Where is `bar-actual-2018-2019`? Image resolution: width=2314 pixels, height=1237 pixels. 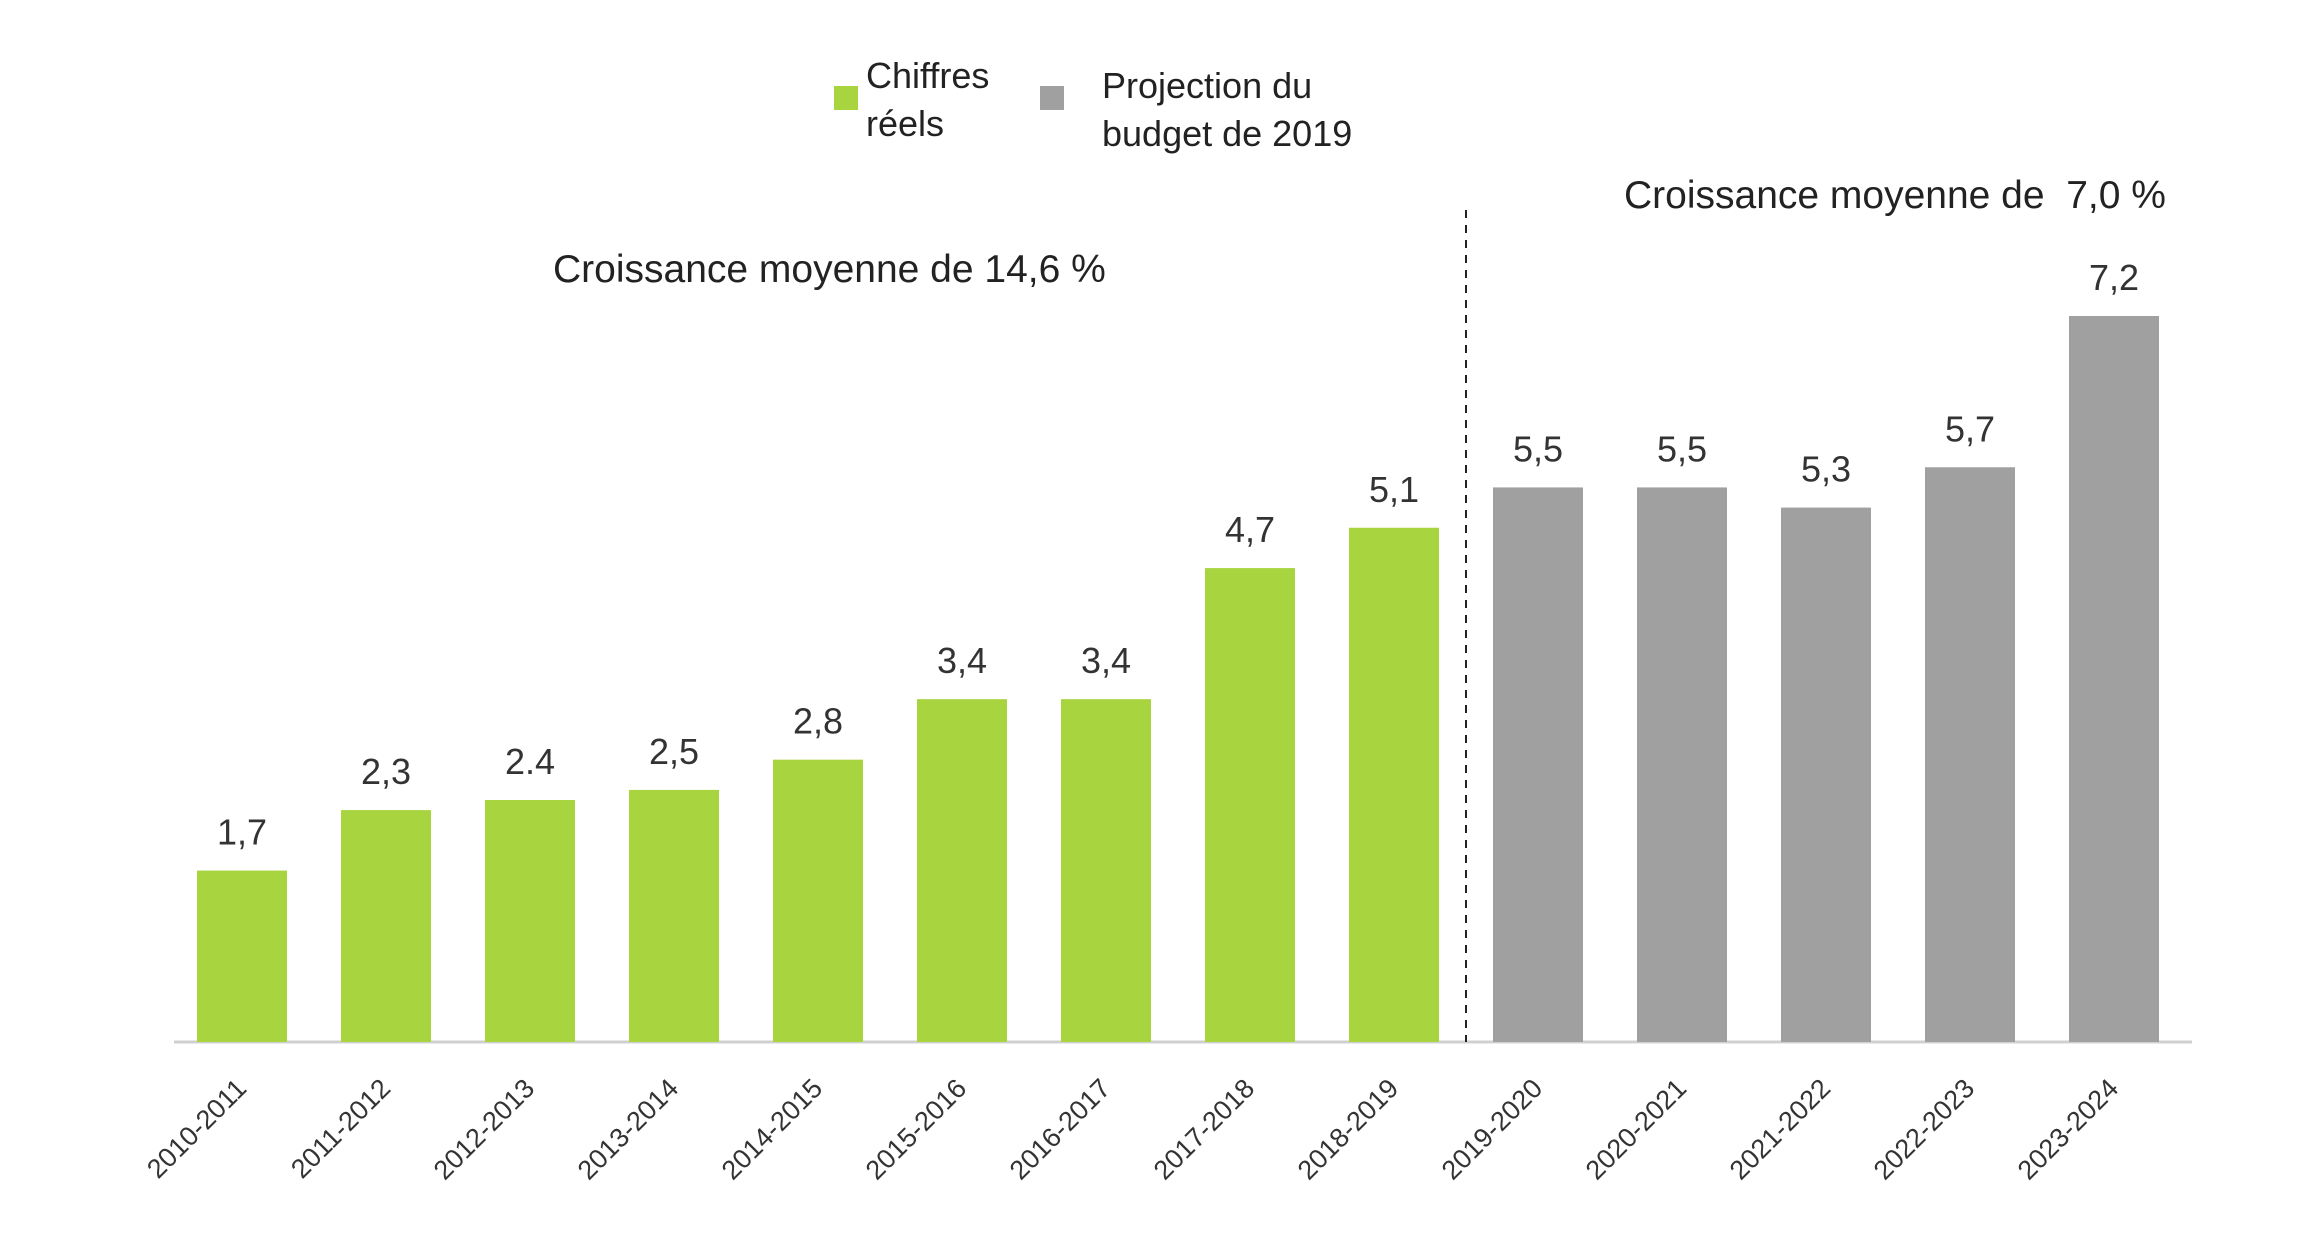 bar-actual-2018-2019 is located at coordinates (1394, 784).